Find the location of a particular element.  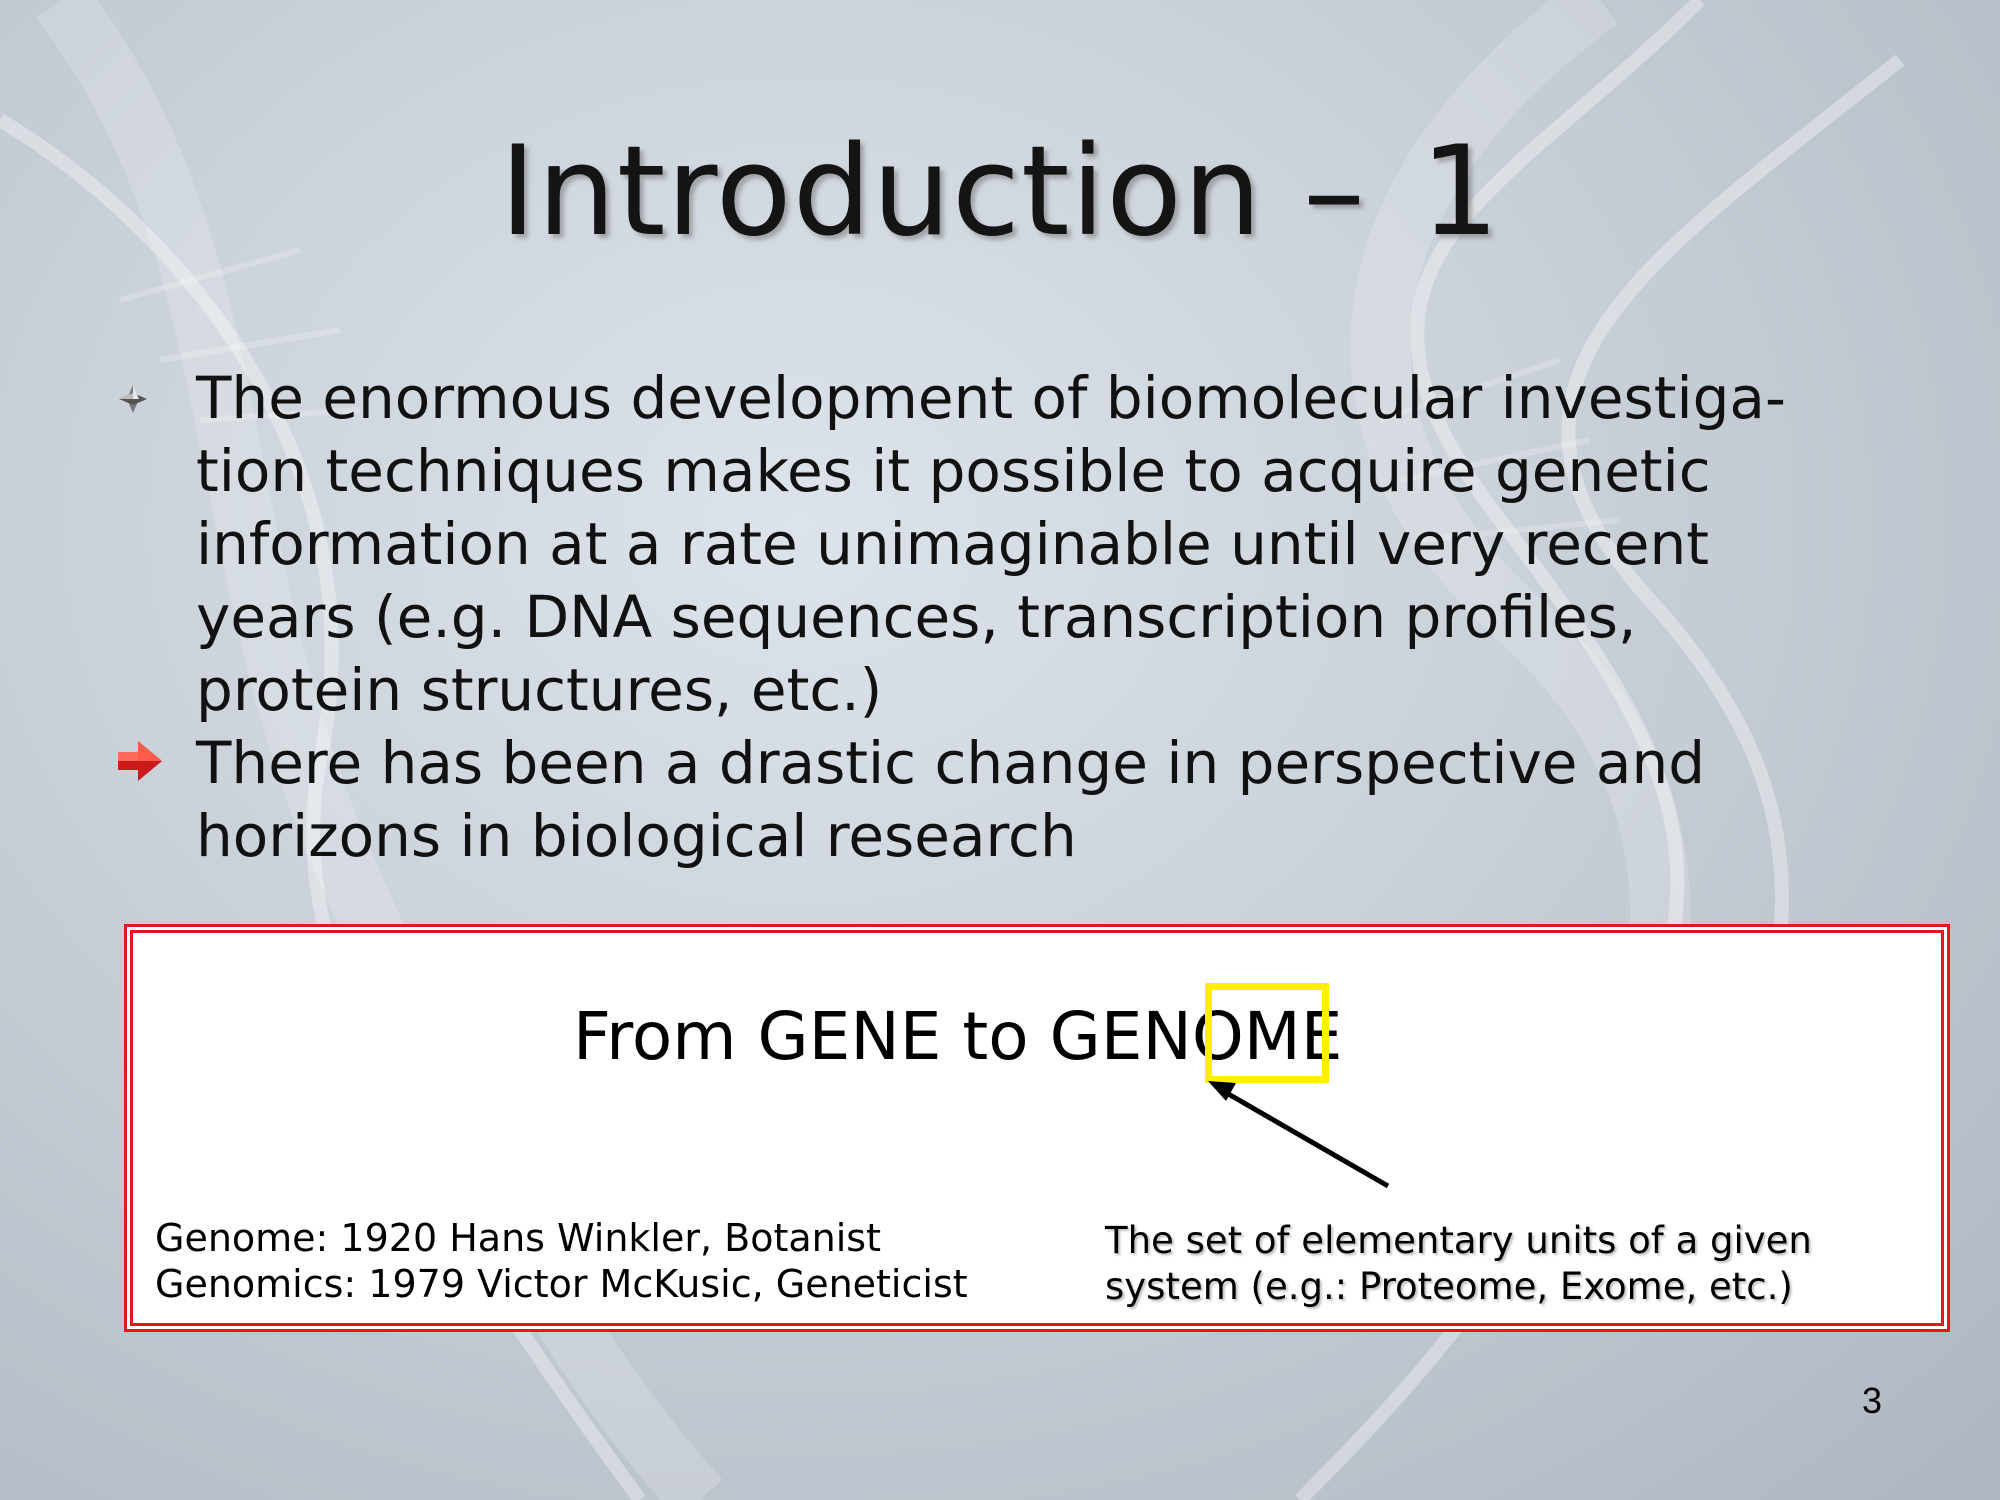

slide-title: Introduction – 1 is located at coordinates (1000, 192).